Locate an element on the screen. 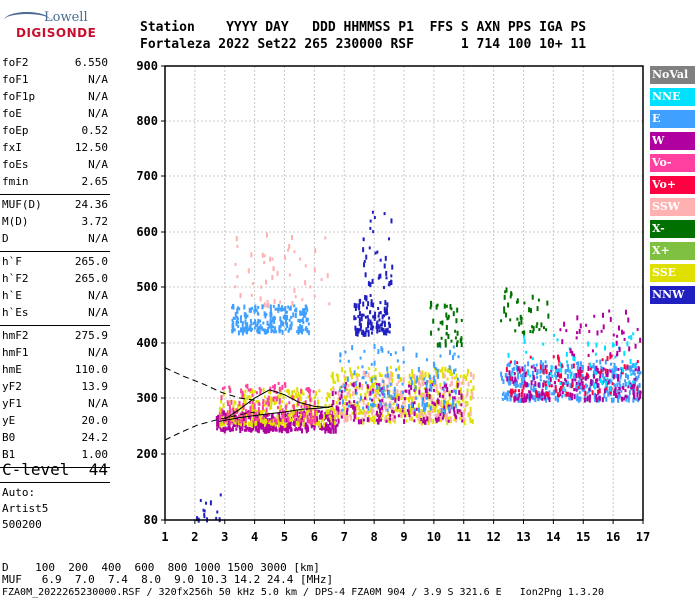 The width and height of the screenshot is (700, 600). param-row: hmF2 275.9 is located at coordinates (55, 337).